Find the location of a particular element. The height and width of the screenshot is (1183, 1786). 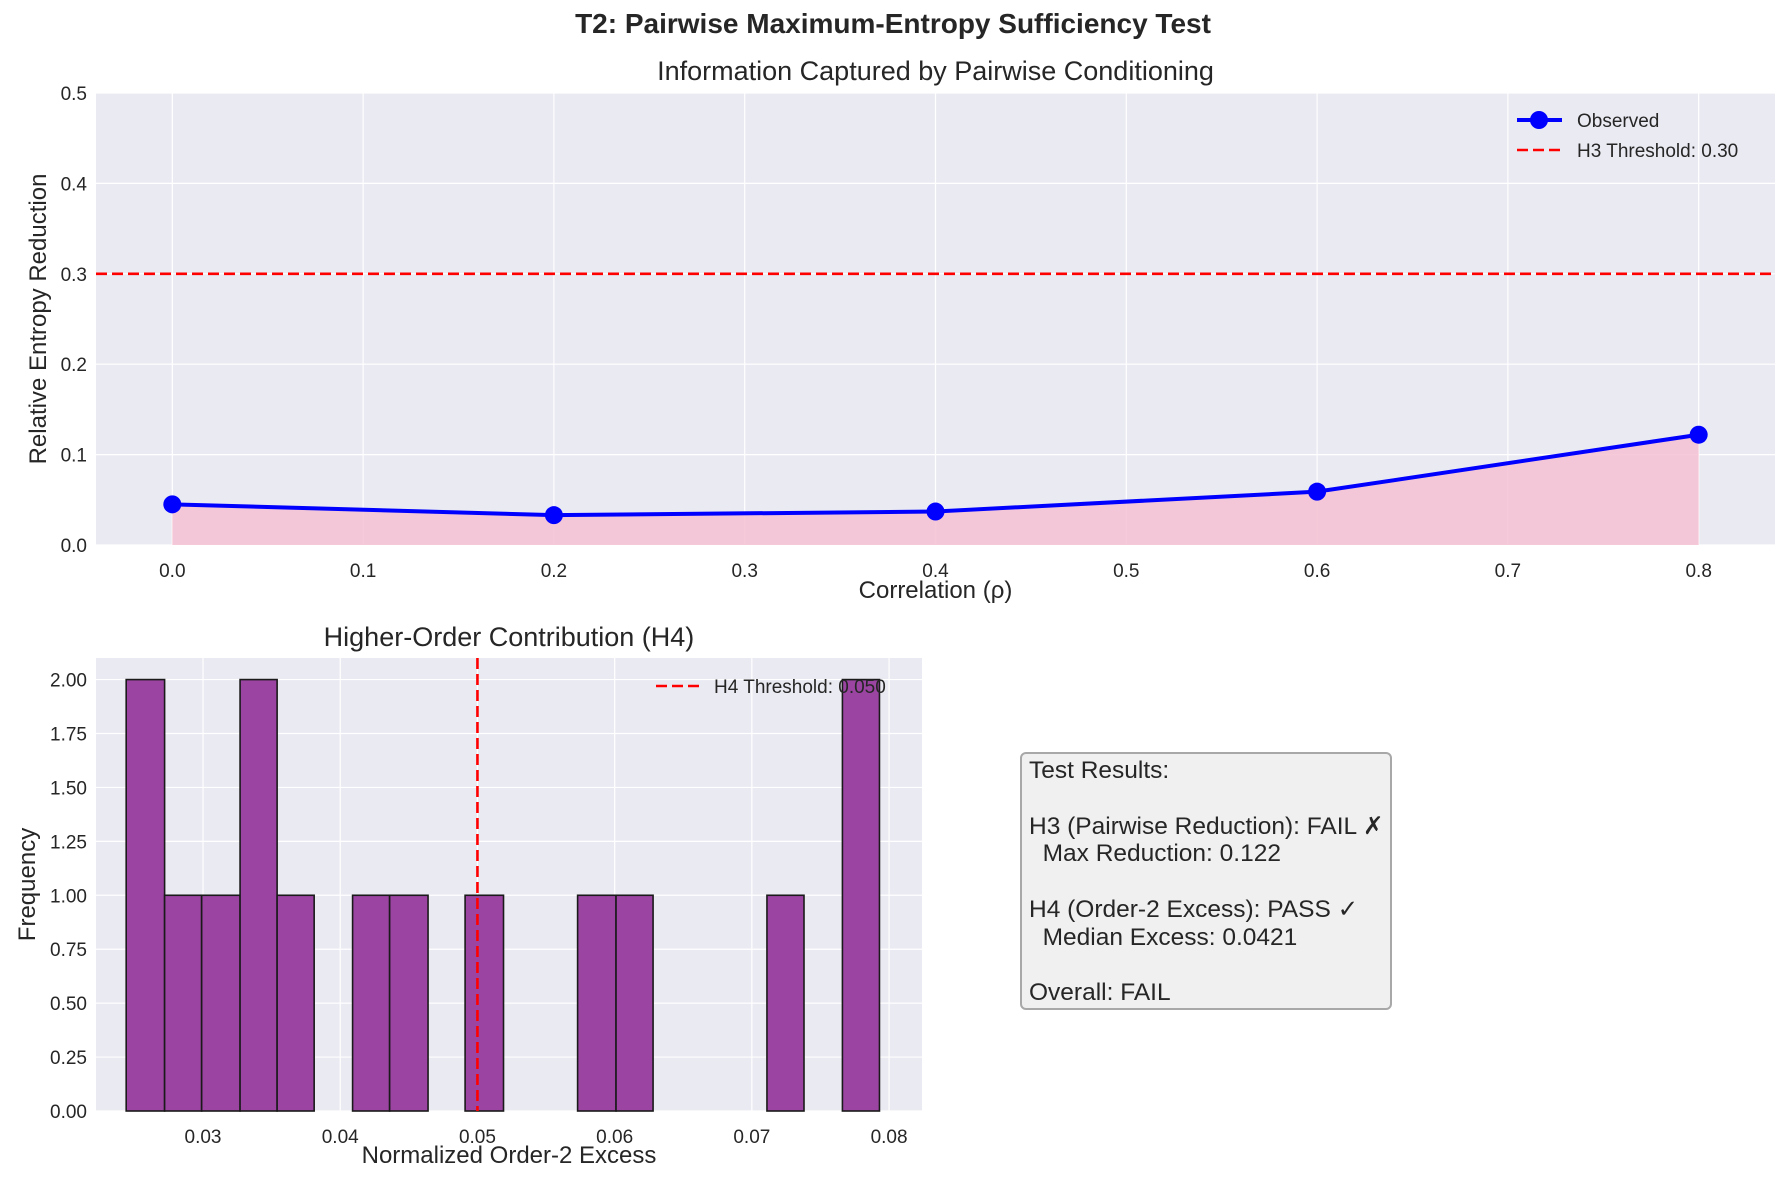

chart2-title: Higher-Order Contribution (H4) is located at coordinates (509, 637).